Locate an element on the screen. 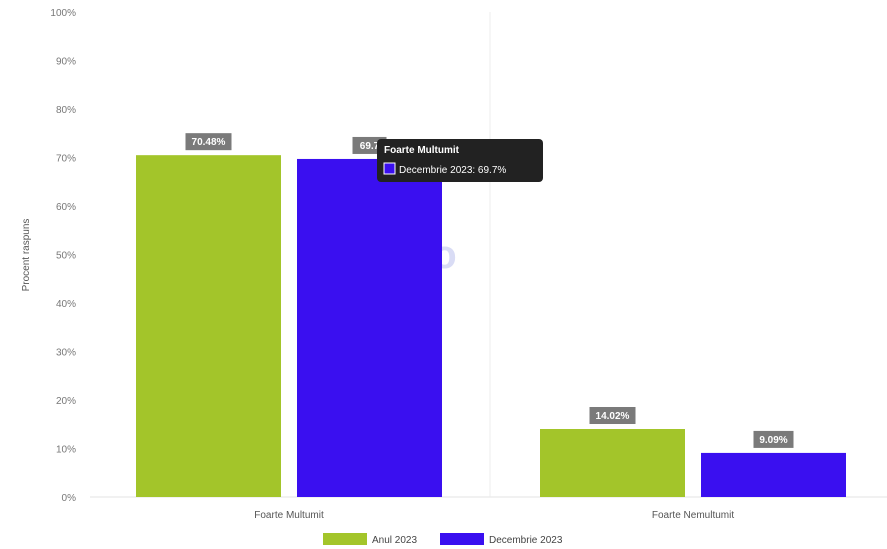  legend-label: Decembrie 2023 is located at coordinates (526, 540).